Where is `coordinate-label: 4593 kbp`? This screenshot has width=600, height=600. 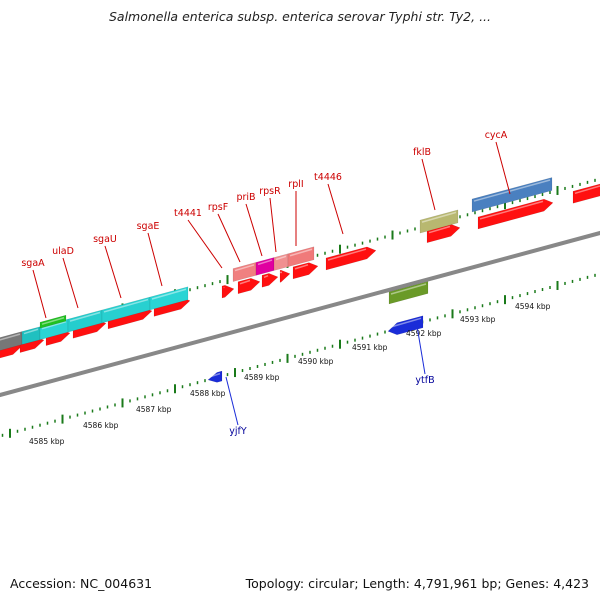 coordinate-label: 4593 kbp is located at coordinates (478, 319).